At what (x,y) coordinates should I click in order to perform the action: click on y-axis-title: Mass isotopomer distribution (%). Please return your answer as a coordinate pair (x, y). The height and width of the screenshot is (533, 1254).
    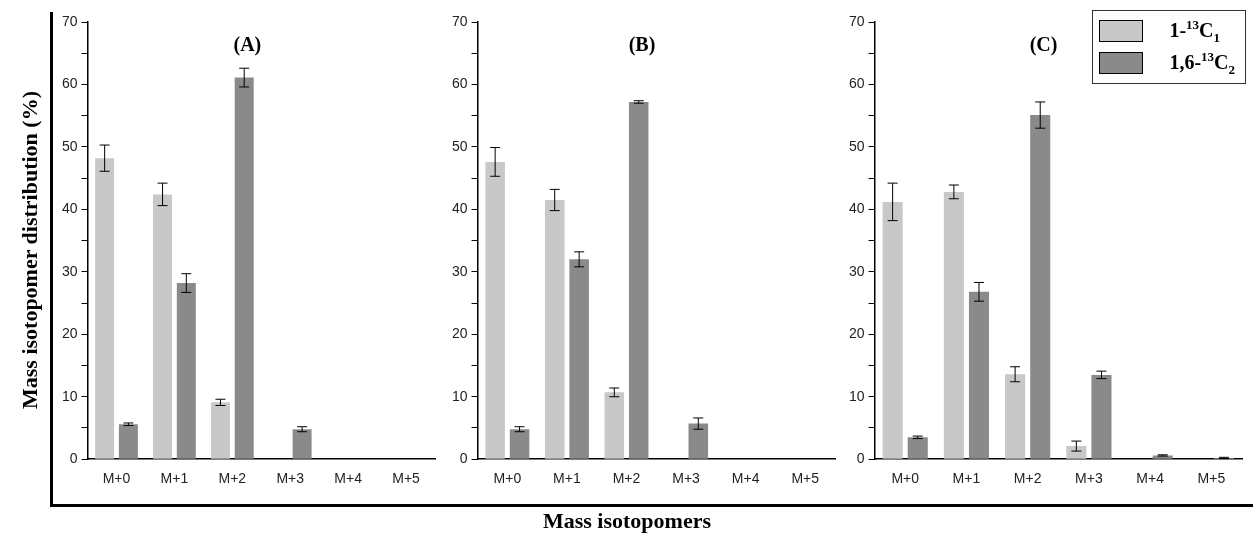
    Looking at the image, I should click on (30, 250).